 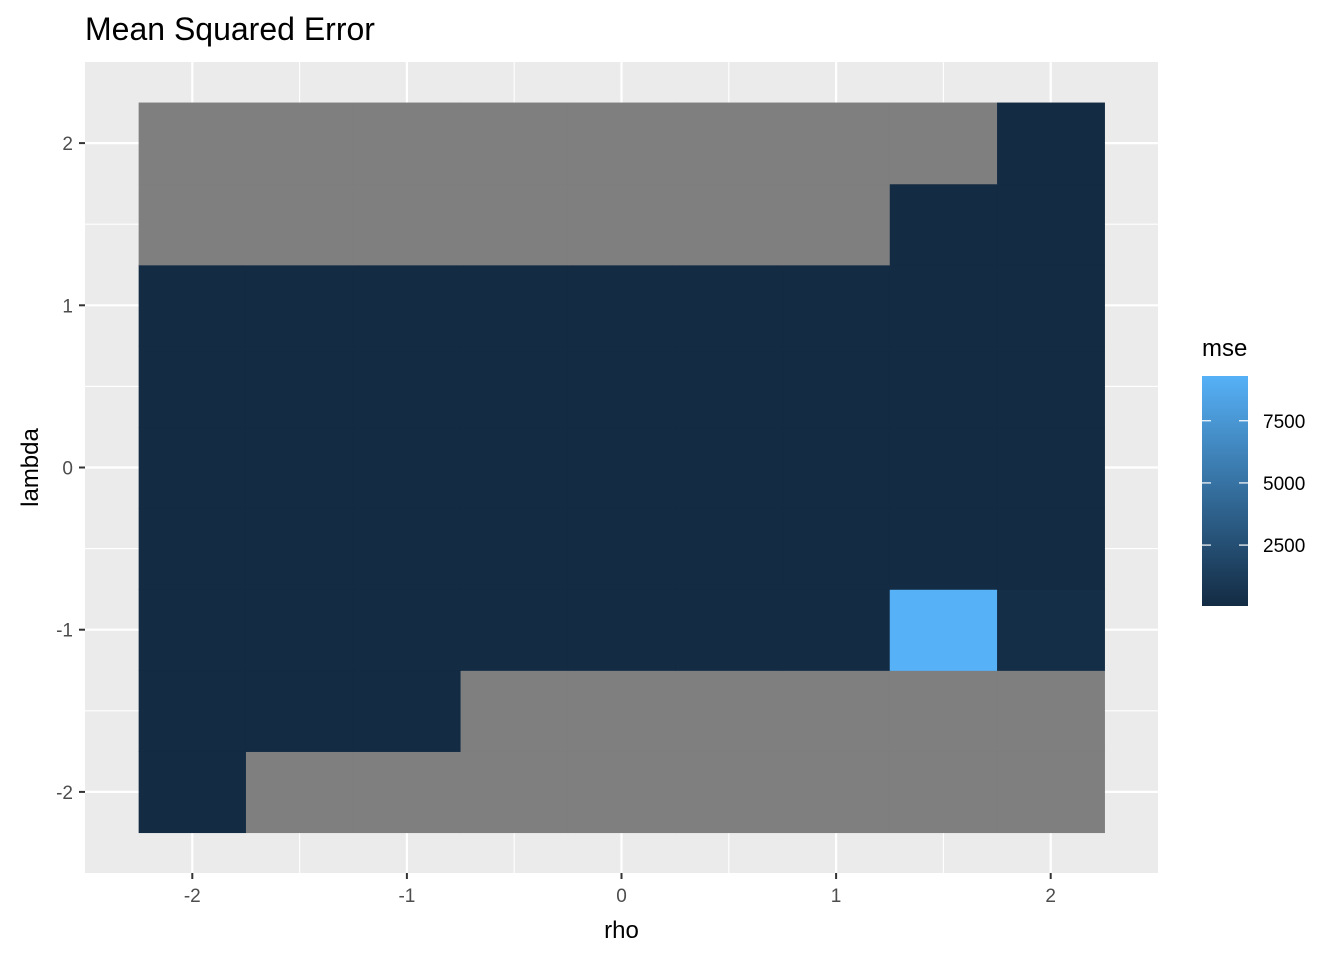 I want to click on chart-title: Mean Squared Error, so click(x=230, y=29).